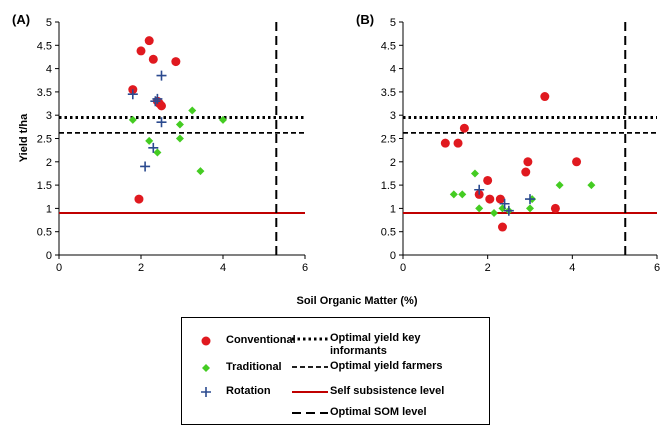  Describe the element at coordinates (365, 19) in the screenshot. I see `panel-b-label: (B)` at that location.